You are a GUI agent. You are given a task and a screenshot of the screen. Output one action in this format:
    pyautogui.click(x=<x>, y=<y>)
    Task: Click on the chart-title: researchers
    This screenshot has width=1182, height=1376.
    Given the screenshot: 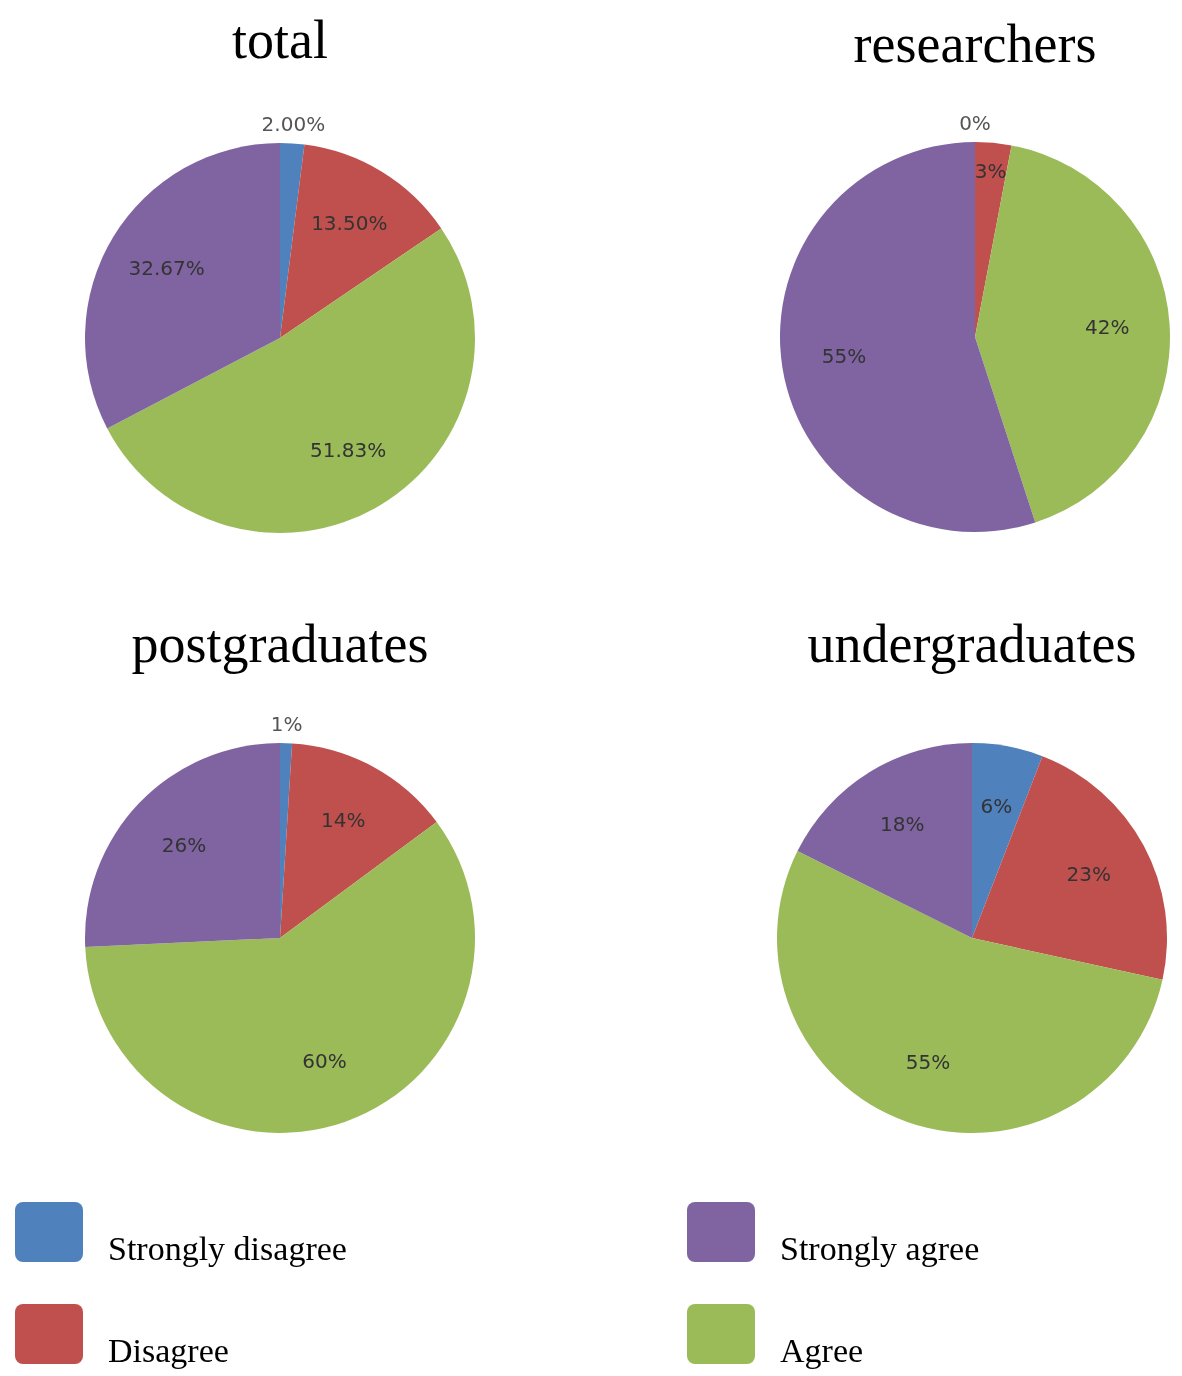 What is the action you would take?
    pyautogui.click(x=975, y=44)
    